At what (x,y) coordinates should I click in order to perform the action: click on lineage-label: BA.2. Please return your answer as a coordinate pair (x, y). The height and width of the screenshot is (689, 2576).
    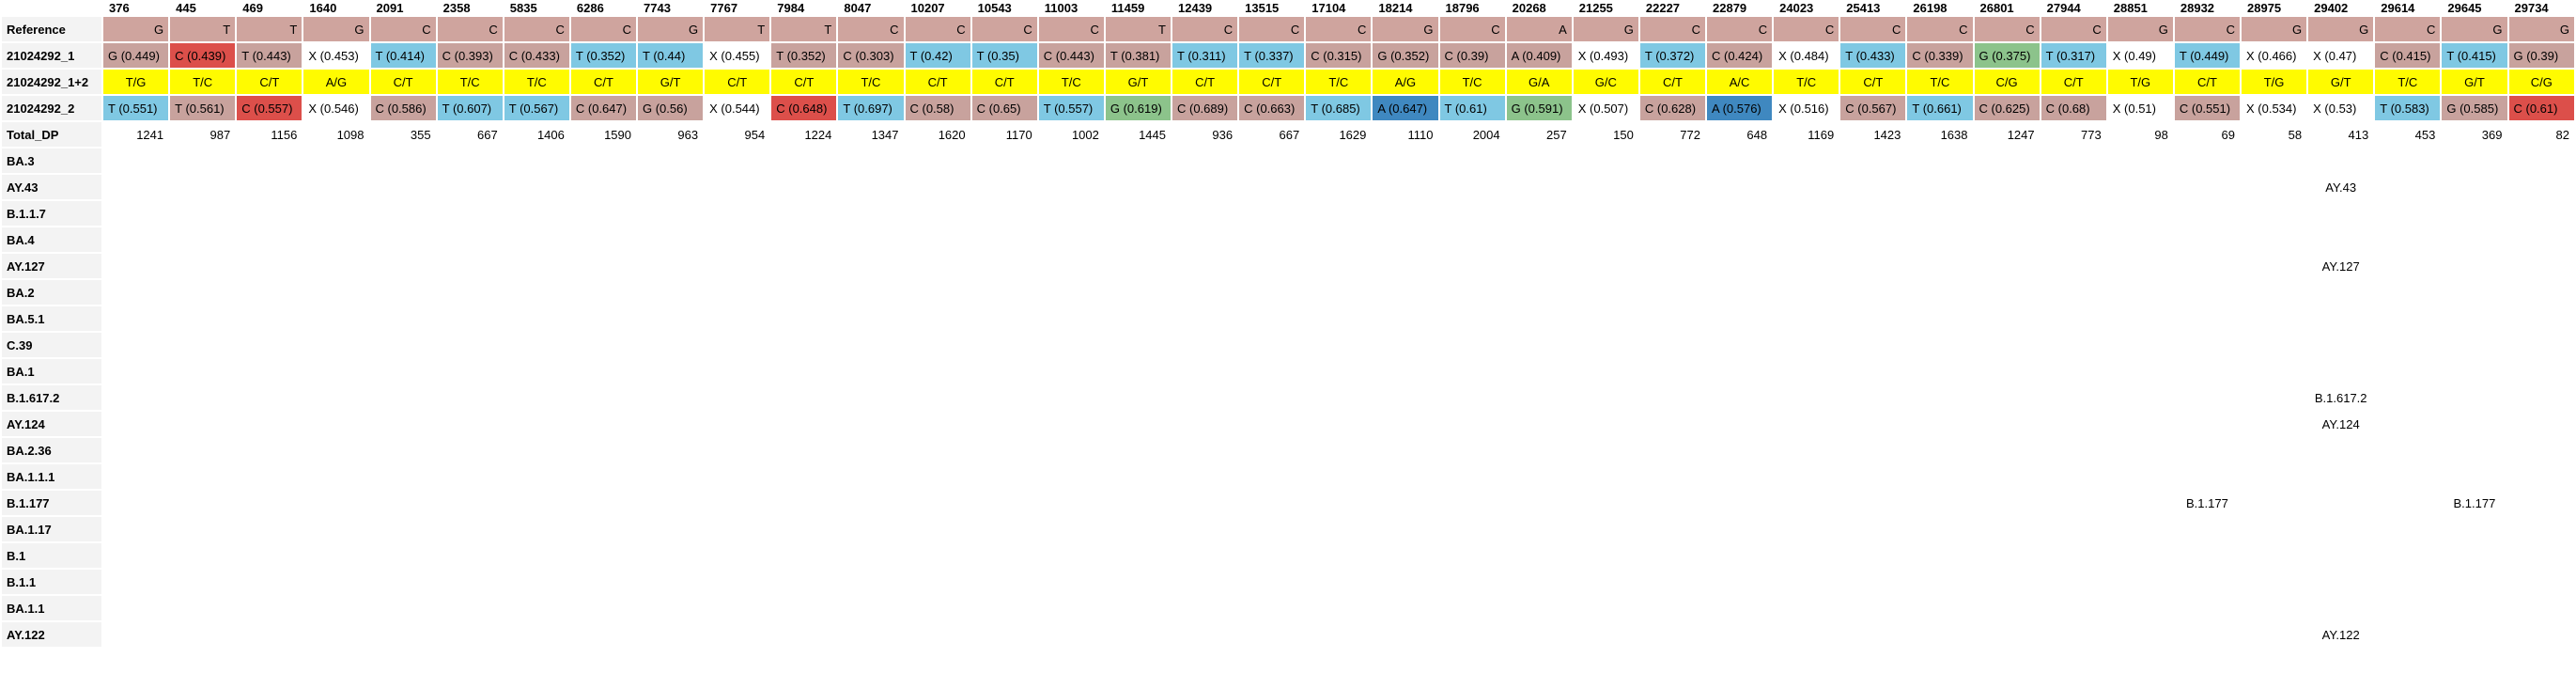
    Looking at the image, I should click on (51, 292).